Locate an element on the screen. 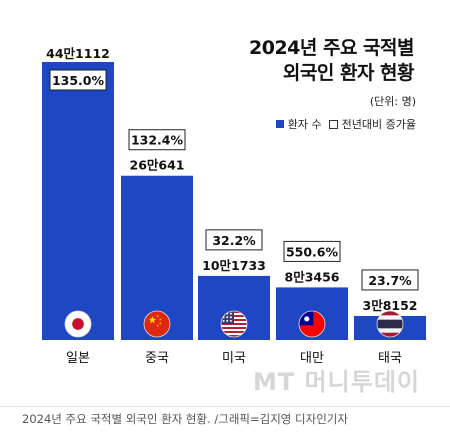  flag-blue is located at coordinates (390, 324).